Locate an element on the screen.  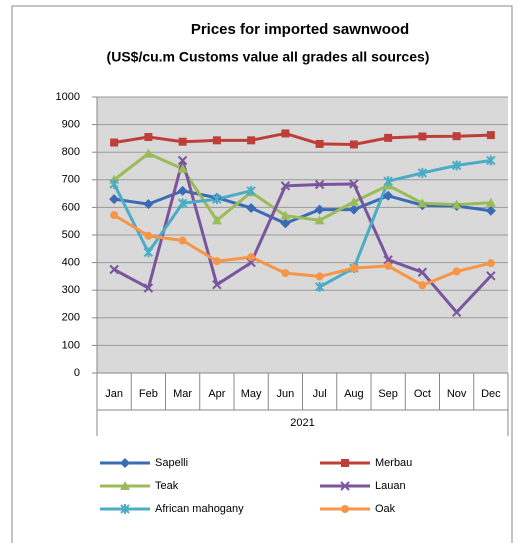
x-tick-label: May is located at coordinates (251, 394).